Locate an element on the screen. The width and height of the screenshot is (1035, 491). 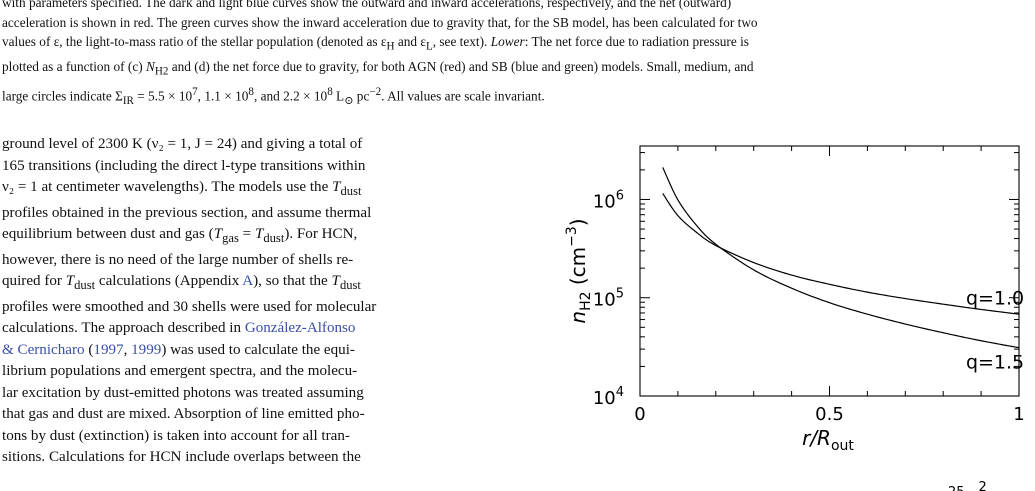
y-tick-labels: 10⁴ 10⁵ 10⁶ is located at coordinates (608, 298).